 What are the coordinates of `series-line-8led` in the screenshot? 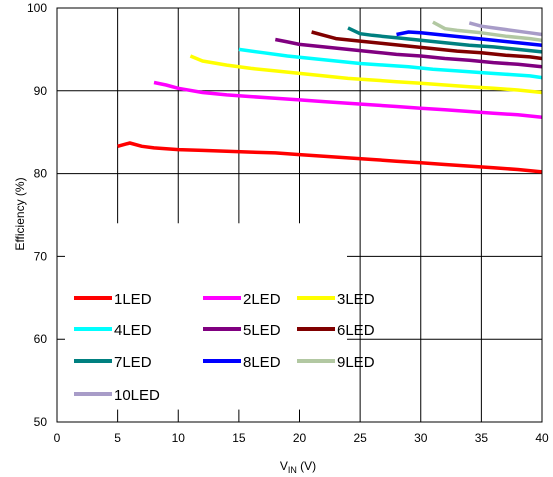 It's located at (469, 39).